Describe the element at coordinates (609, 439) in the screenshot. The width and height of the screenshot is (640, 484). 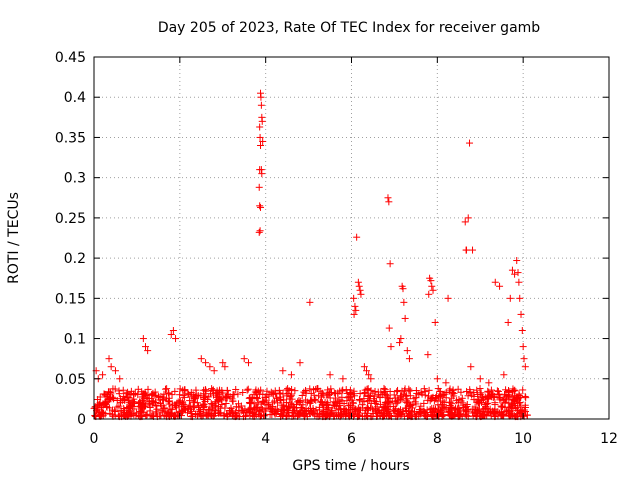
I see `x-tick-label: 12` at that location.